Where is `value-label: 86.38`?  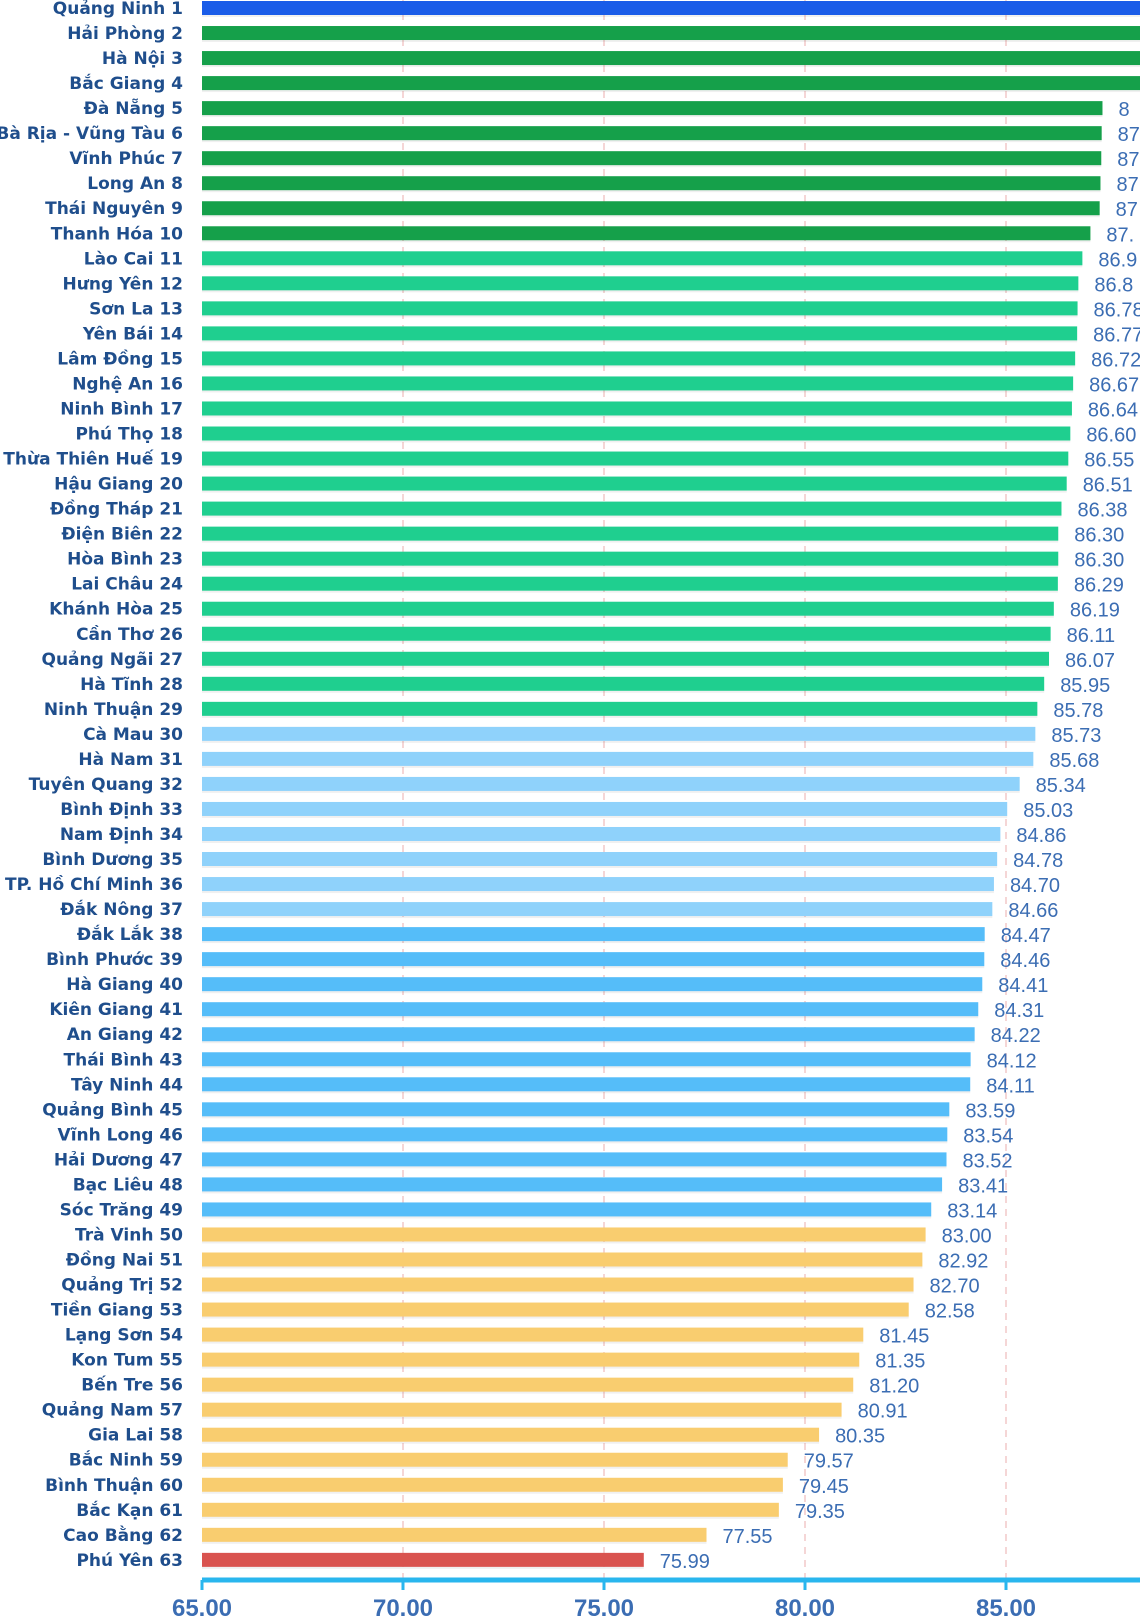 value-label: 86.38 is located at coordinates (1102, 511).